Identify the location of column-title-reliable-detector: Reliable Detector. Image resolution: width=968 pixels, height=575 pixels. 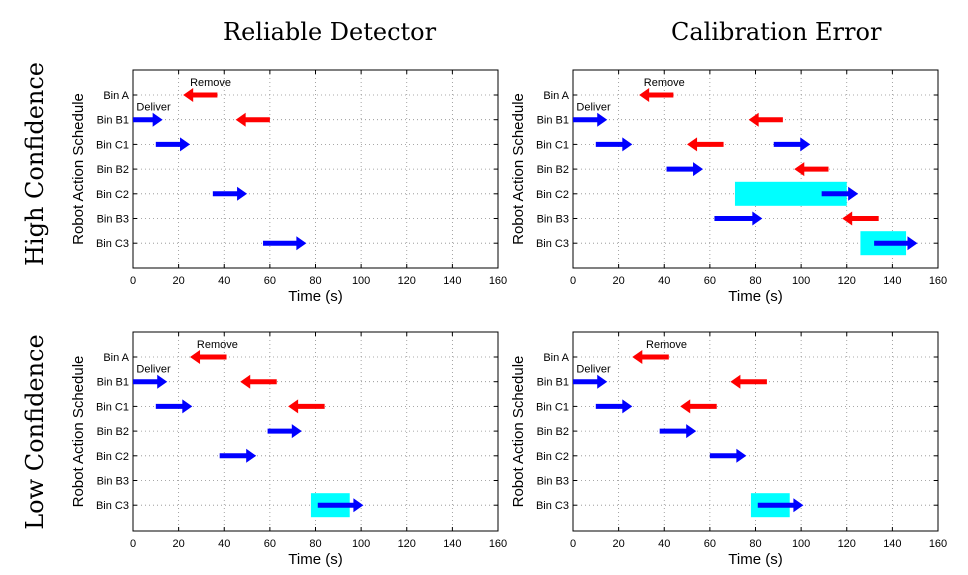
(330, 32).